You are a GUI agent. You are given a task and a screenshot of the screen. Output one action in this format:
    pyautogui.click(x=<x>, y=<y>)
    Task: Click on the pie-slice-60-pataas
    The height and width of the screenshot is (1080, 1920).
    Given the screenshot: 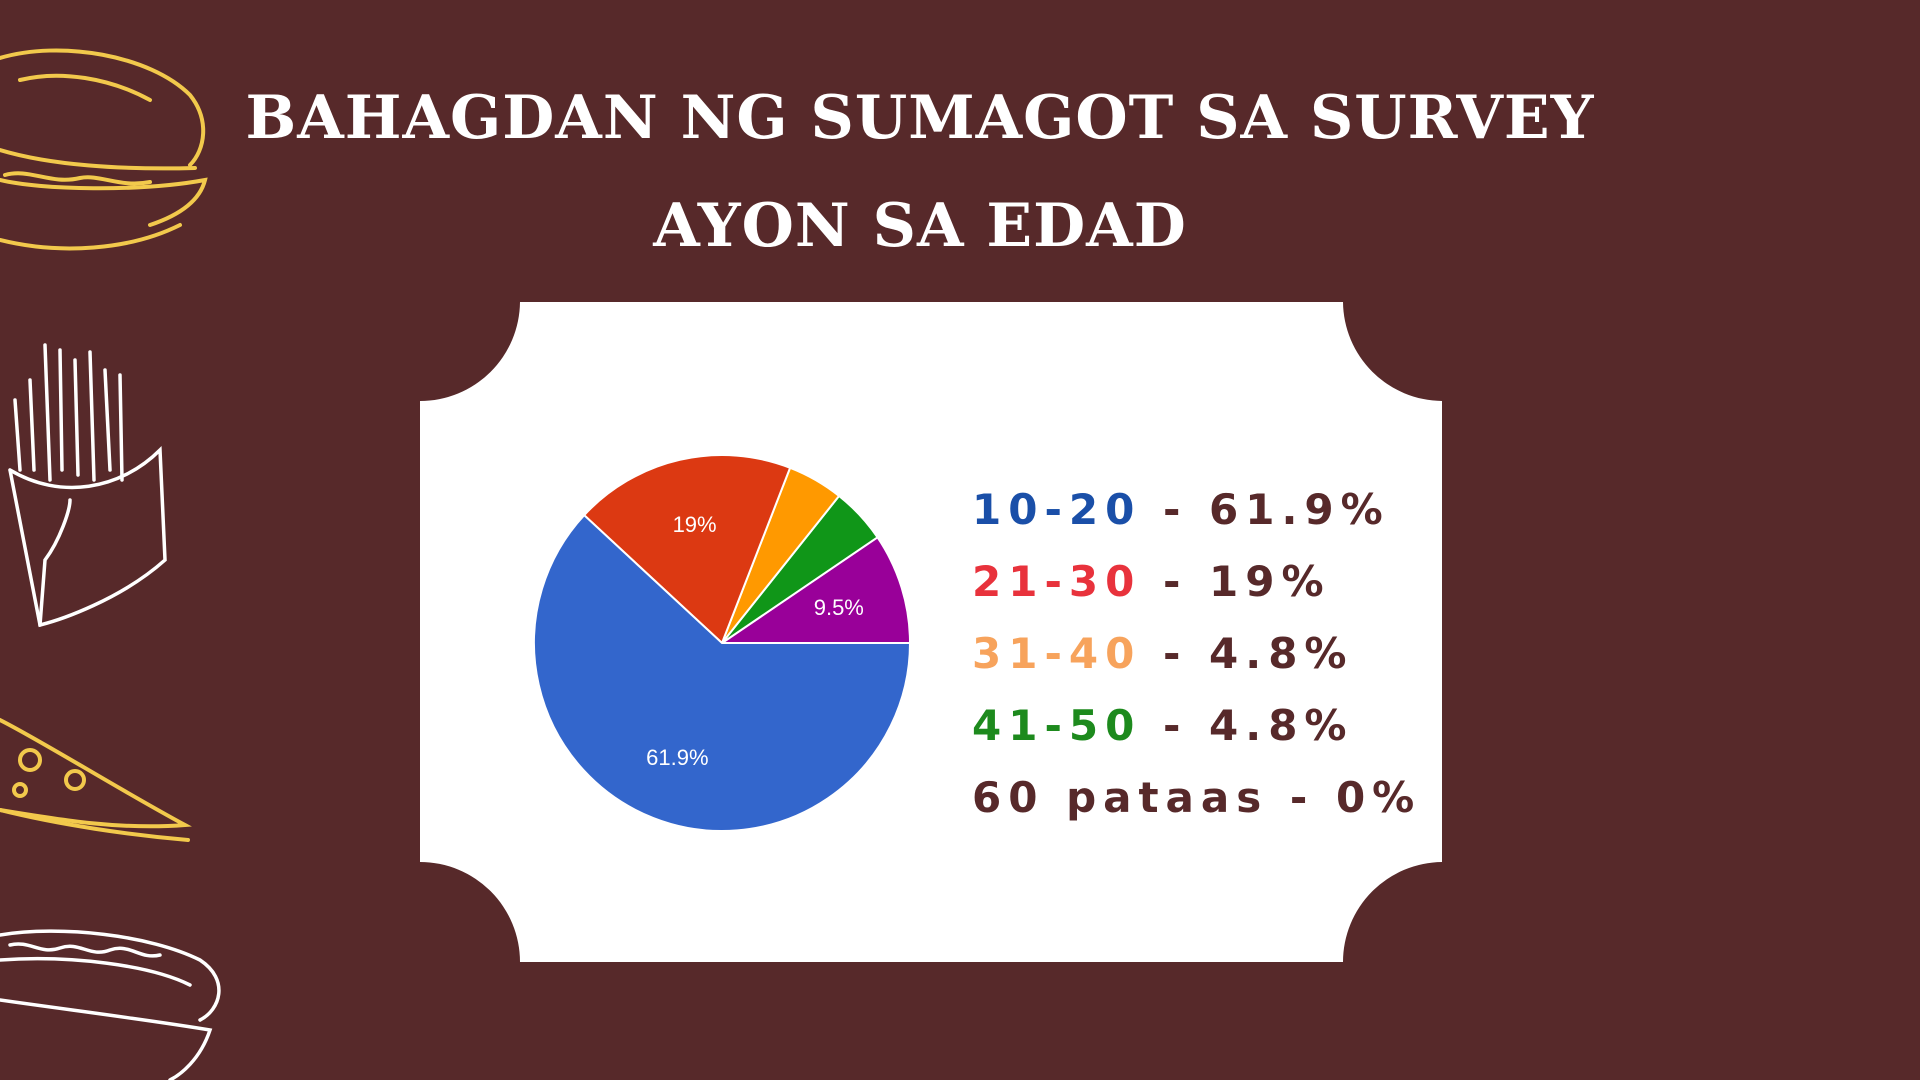 What is the action you would take?
    pyautogui.click(x=815, y=589)
    